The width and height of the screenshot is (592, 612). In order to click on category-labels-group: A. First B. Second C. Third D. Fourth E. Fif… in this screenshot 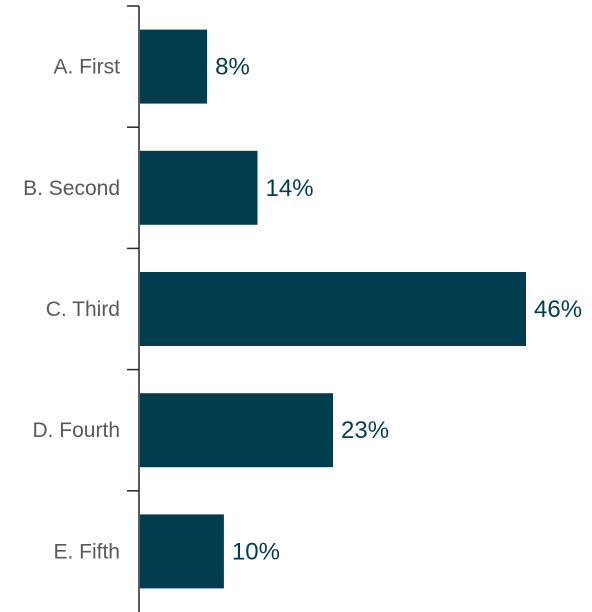, I will do `click(71, 310)`.